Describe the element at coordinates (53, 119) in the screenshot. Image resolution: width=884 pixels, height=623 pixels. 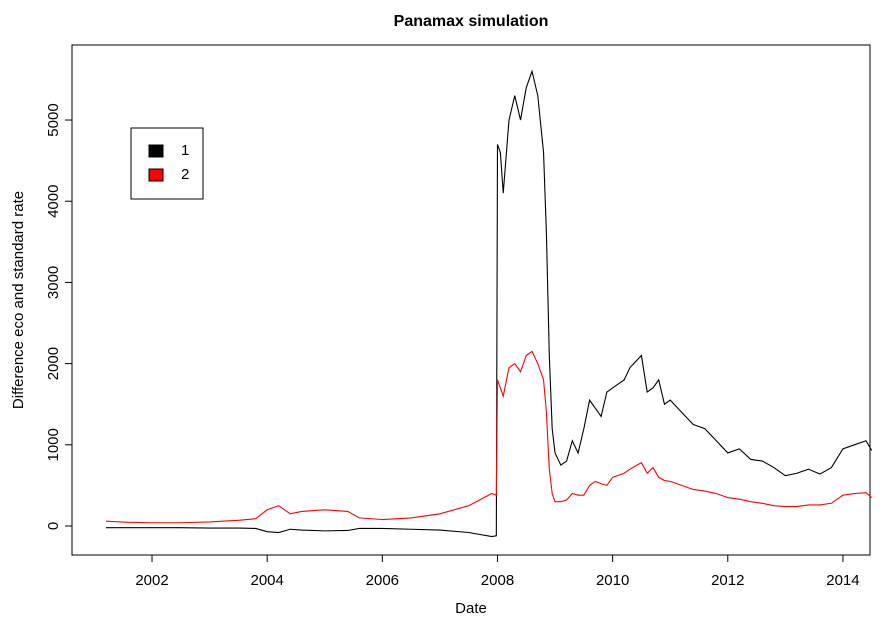
I see `y-tick-label: 5000` at that location.